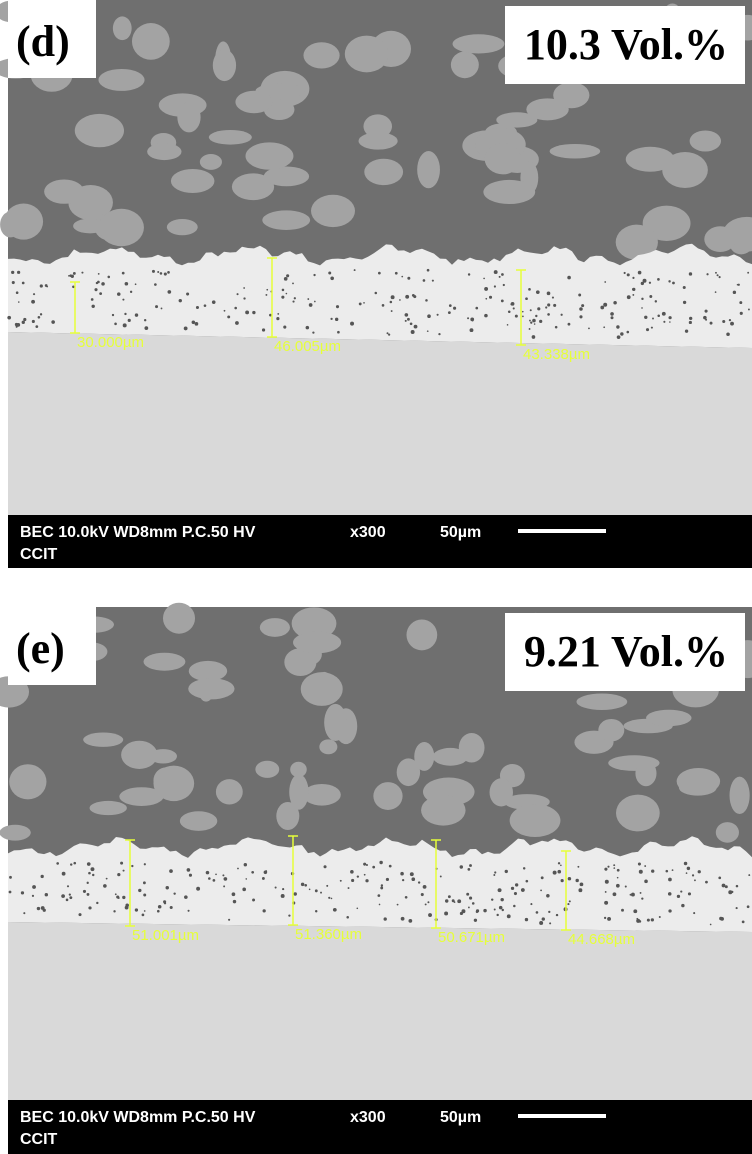 This screenshot has width=752, height=1154. Describe the element at coordinates (368, 532) in the screenshot. I see `magnification: x300` at that location.